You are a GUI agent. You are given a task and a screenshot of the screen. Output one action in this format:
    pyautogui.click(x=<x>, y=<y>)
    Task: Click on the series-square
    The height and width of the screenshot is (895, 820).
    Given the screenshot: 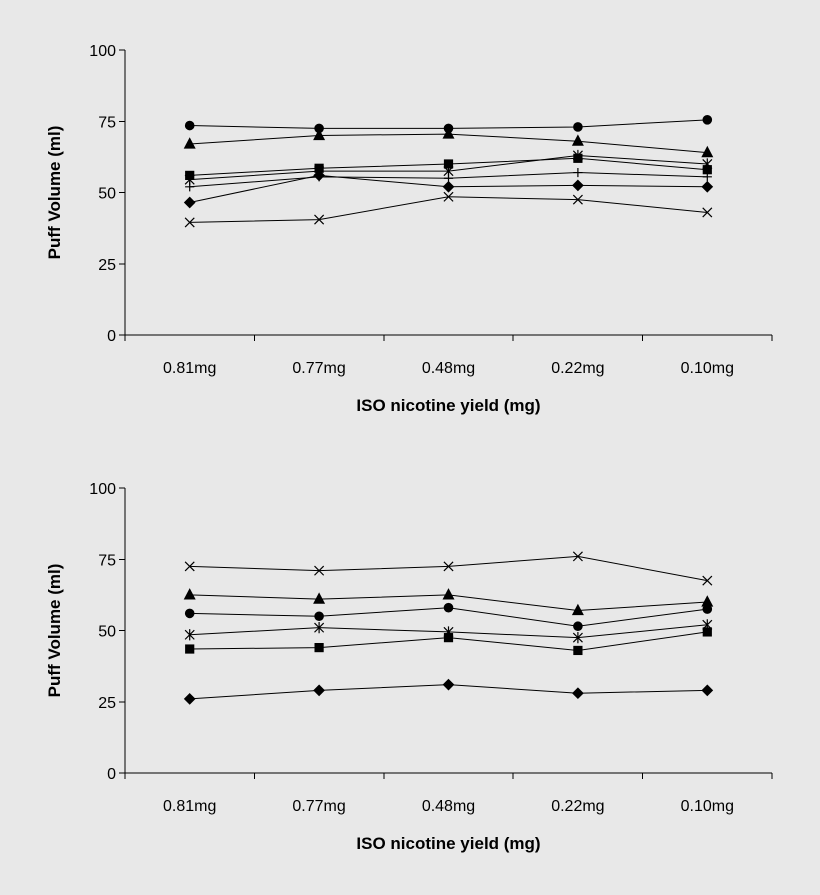 What is the action you would take?
    pyautogui.click(x=448, y=641)
    